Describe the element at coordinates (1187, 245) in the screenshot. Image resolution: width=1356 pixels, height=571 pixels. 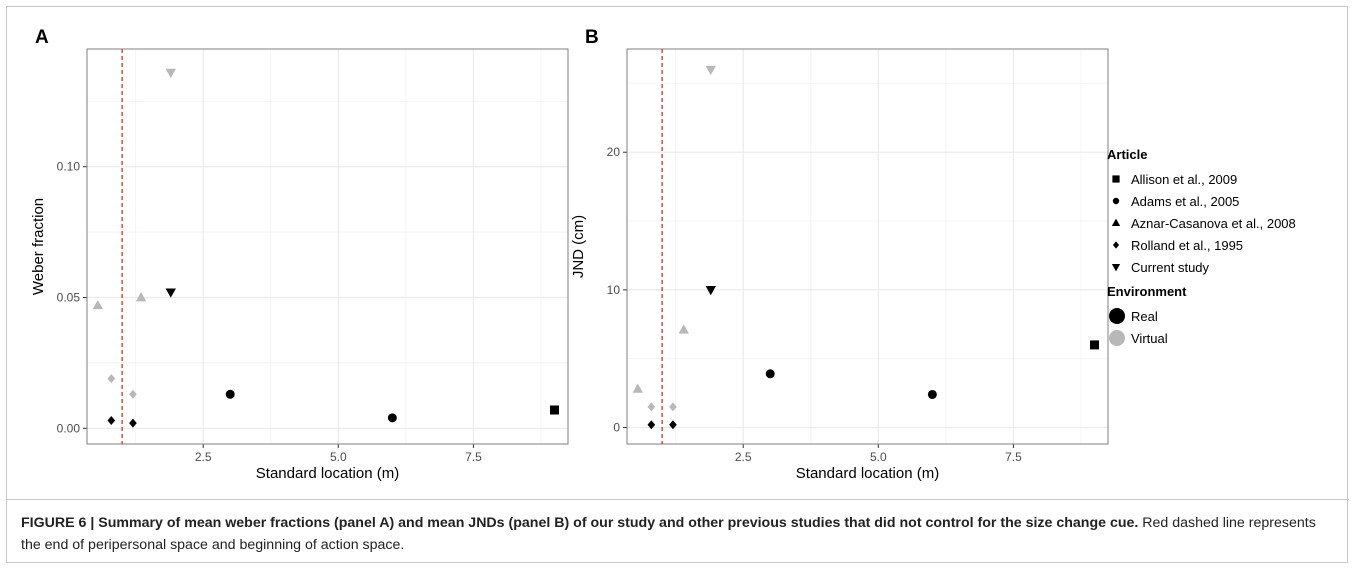
I see `legend-label: Rolland et al., 1995` at that location.